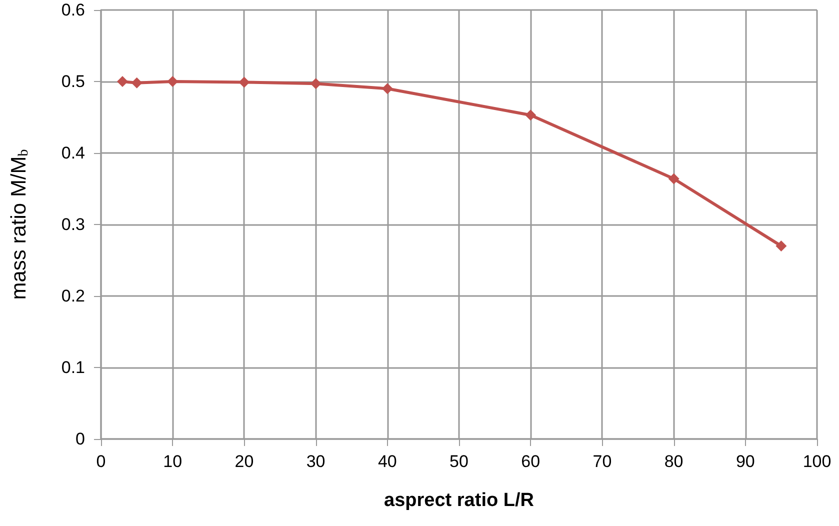 The height and width of the screenshot is (526, 839). I want to click on x-axis-title: asprect ratio L/R, so click(459, 500).